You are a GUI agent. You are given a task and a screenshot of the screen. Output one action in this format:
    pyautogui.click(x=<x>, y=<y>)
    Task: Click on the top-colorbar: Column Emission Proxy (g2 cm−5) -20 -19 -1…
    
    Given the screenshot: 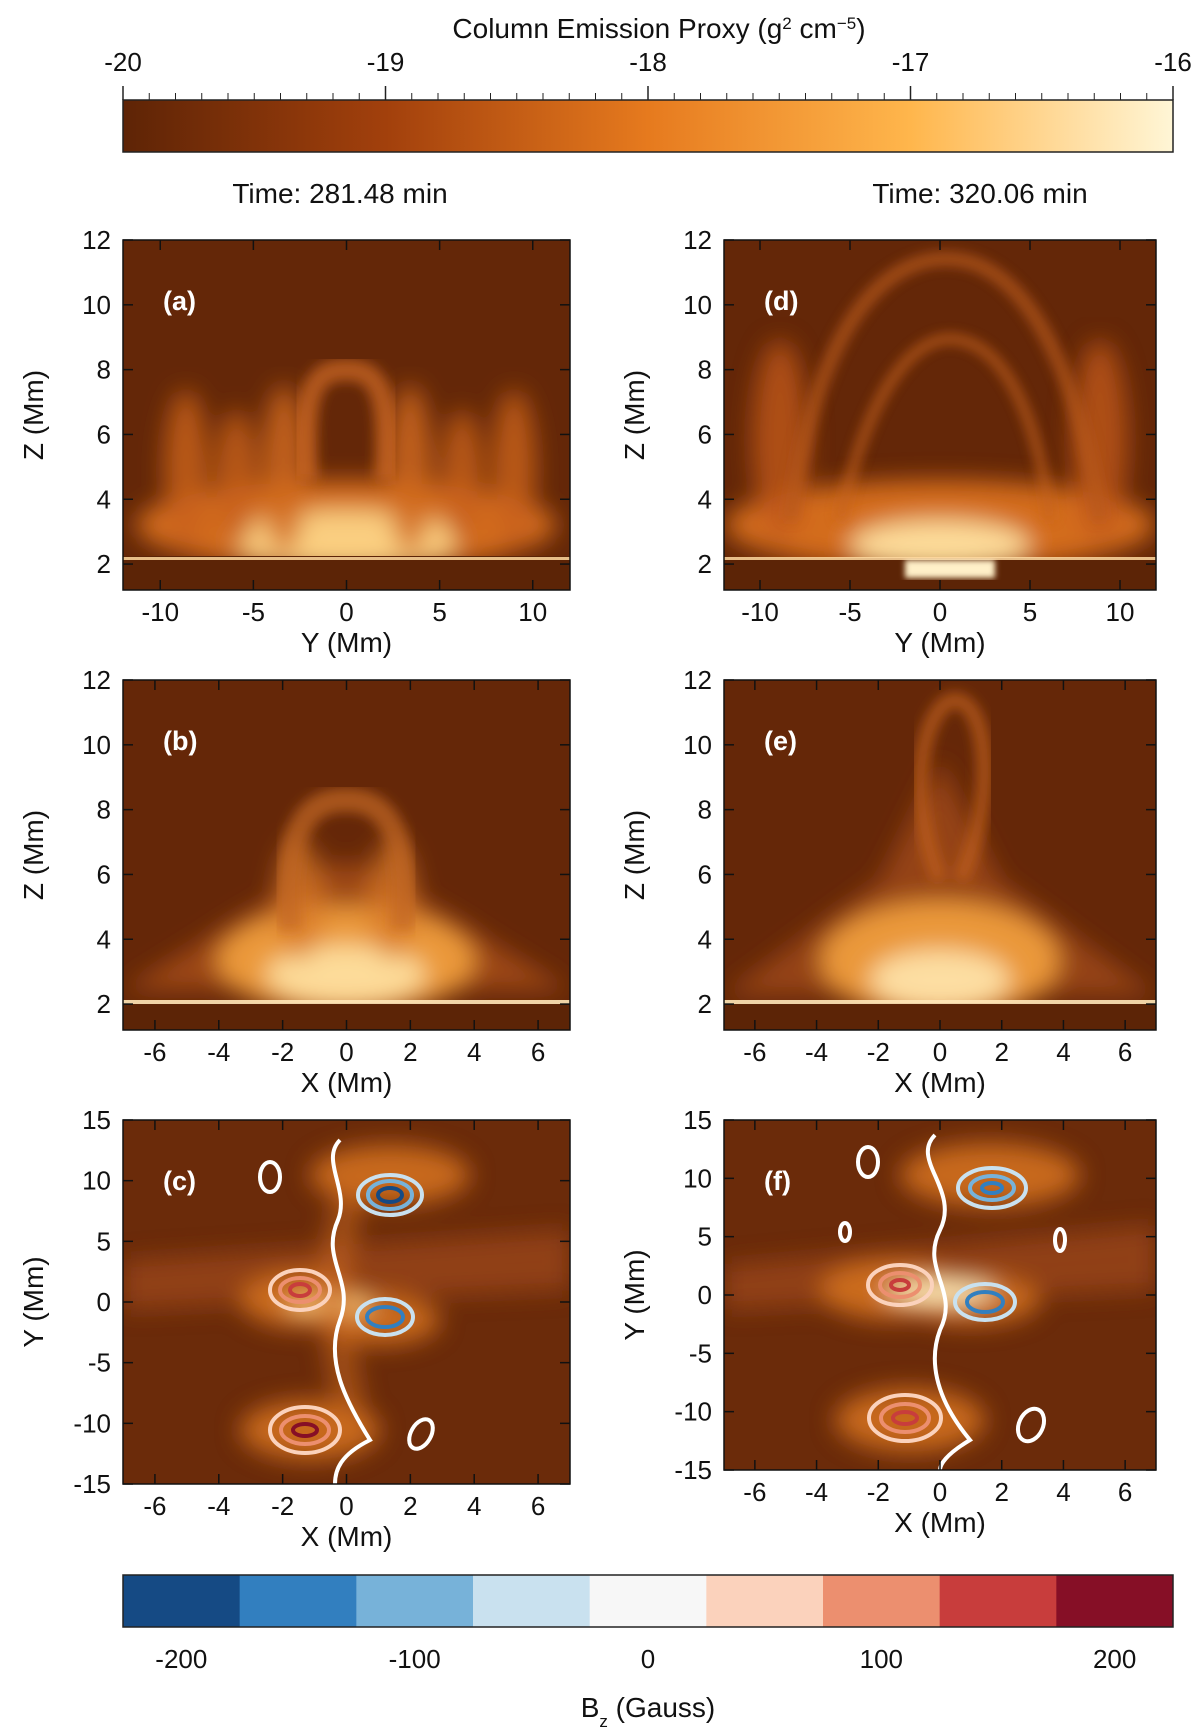 What is the action you would take?
    pyautogui.click(x=648, y=83)
    